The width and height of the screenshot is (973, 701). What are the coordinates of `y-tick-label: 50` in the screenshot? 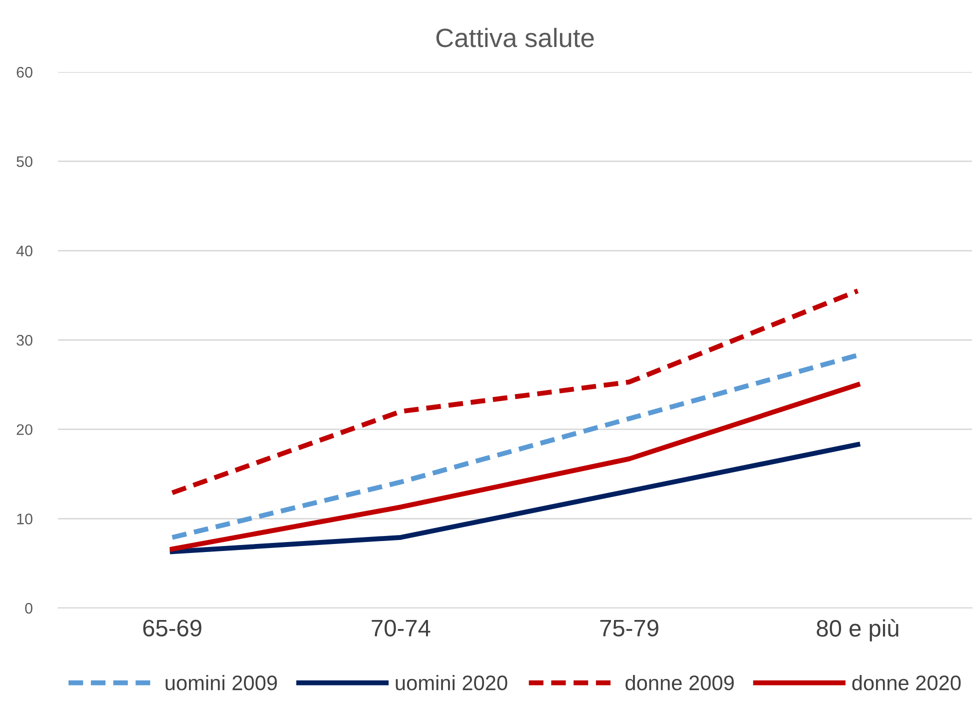 It's located at (24, 162).